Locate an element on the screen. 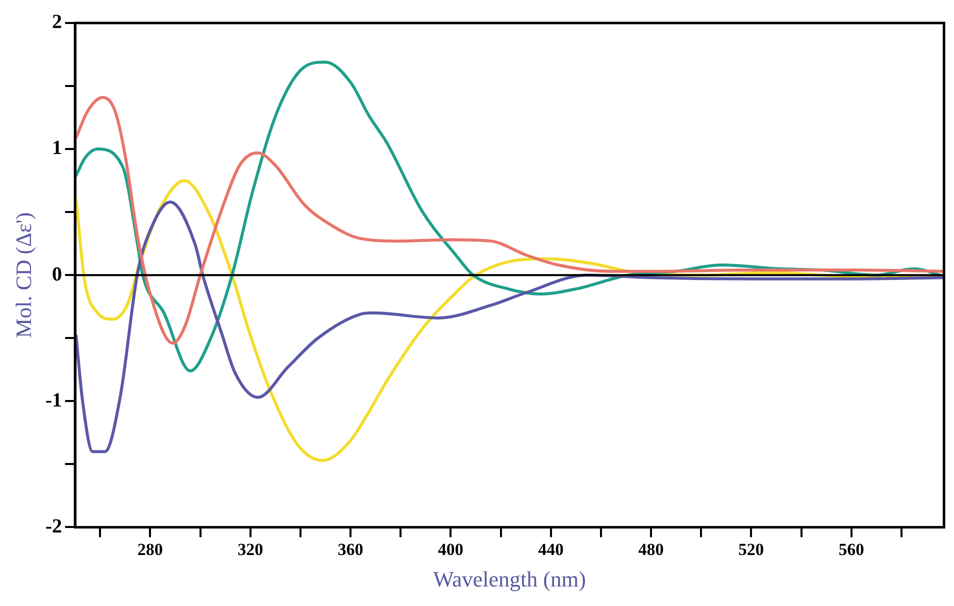 This screenshot has height=606, width=954. y-tick-label: 2 is located at coordinates (57, 22).